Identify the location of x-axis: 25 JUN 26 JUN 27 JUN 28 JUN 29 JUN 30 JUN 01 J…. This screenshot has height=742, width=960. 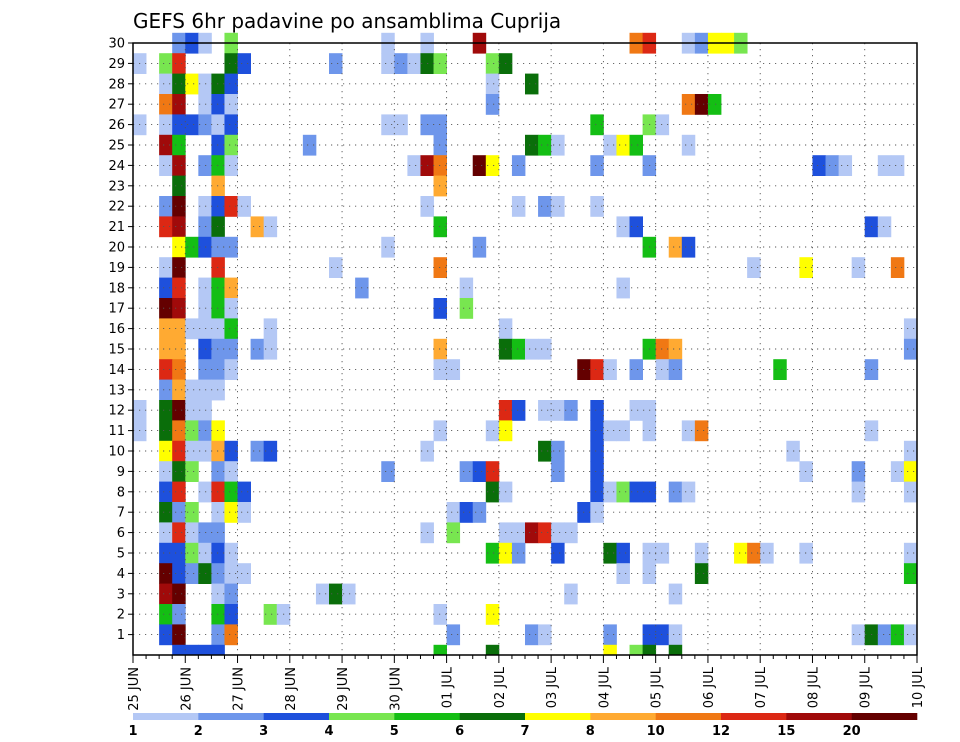
(526, 683).